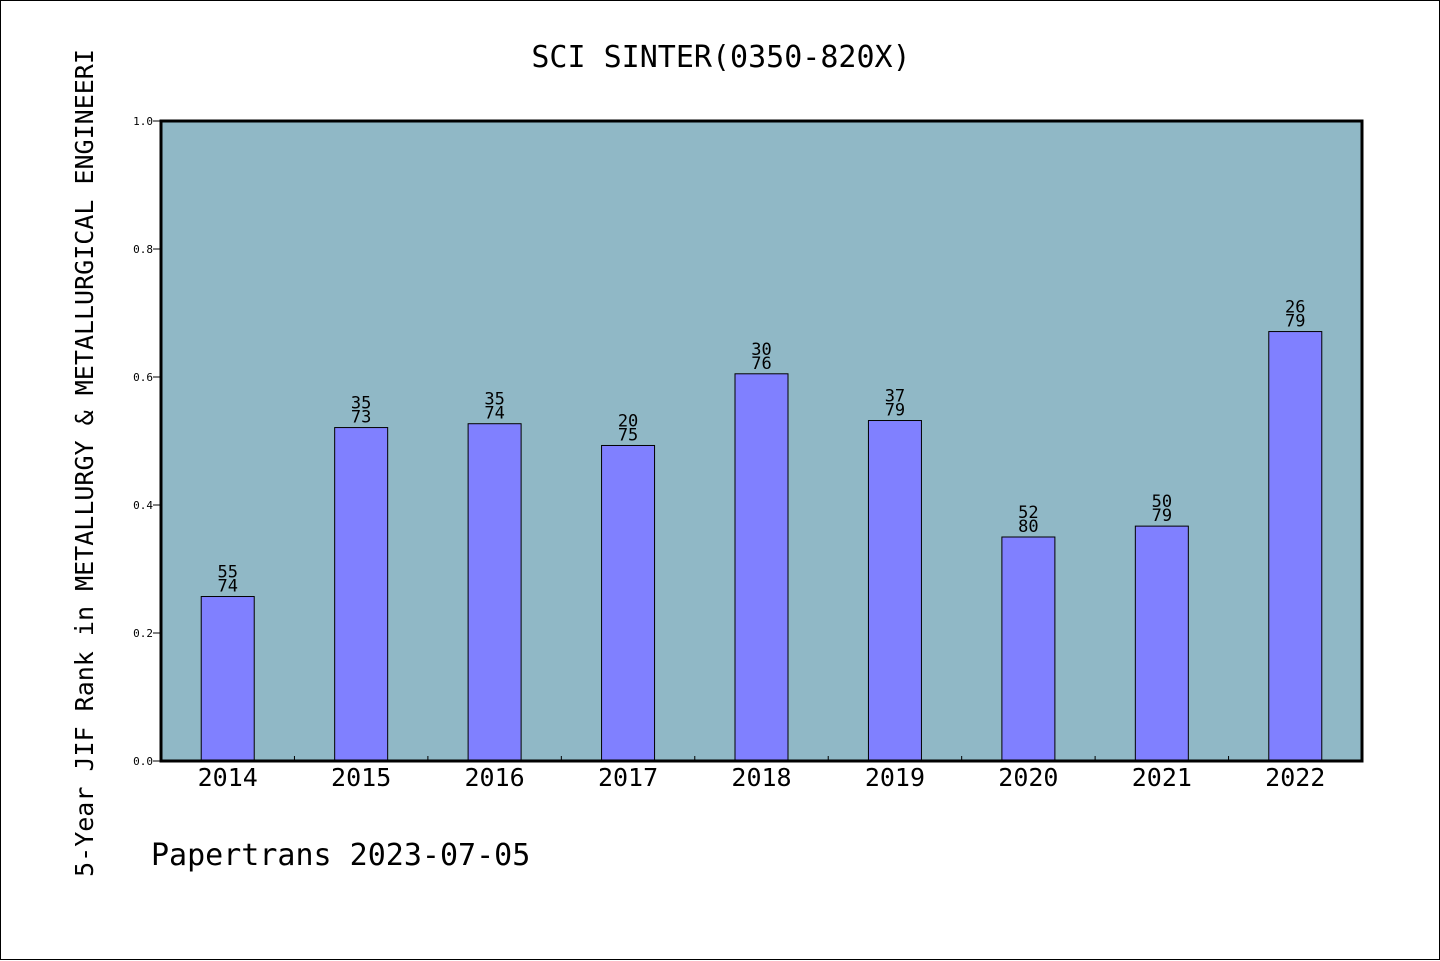  Describe the element at coordinates (1295, 546) in the screenshot. I see `bar-2022` at that location.